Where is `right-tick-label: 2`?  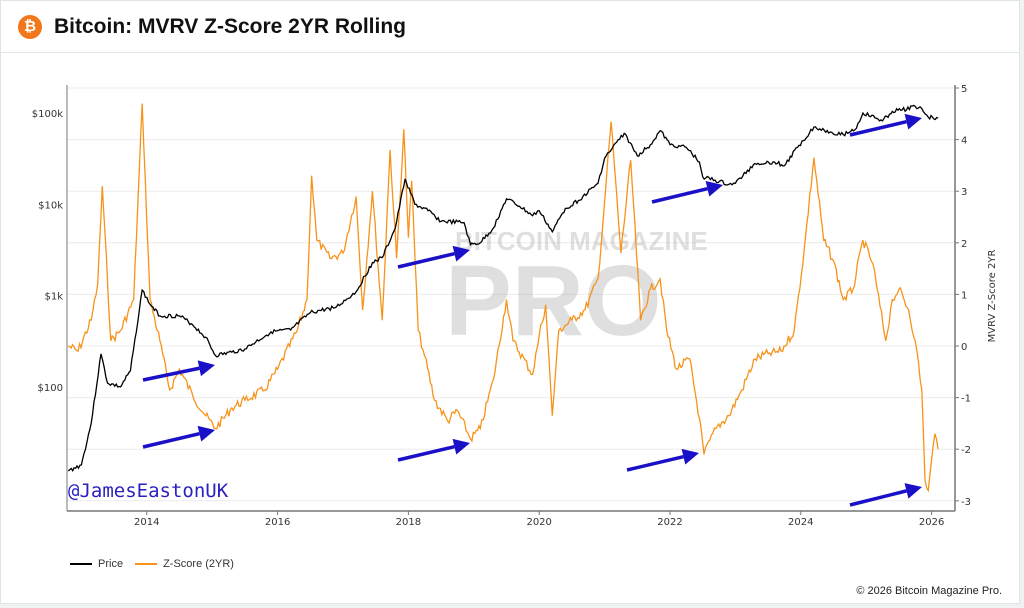
right-tick-label: 2 is located at coordinates (964, 244).